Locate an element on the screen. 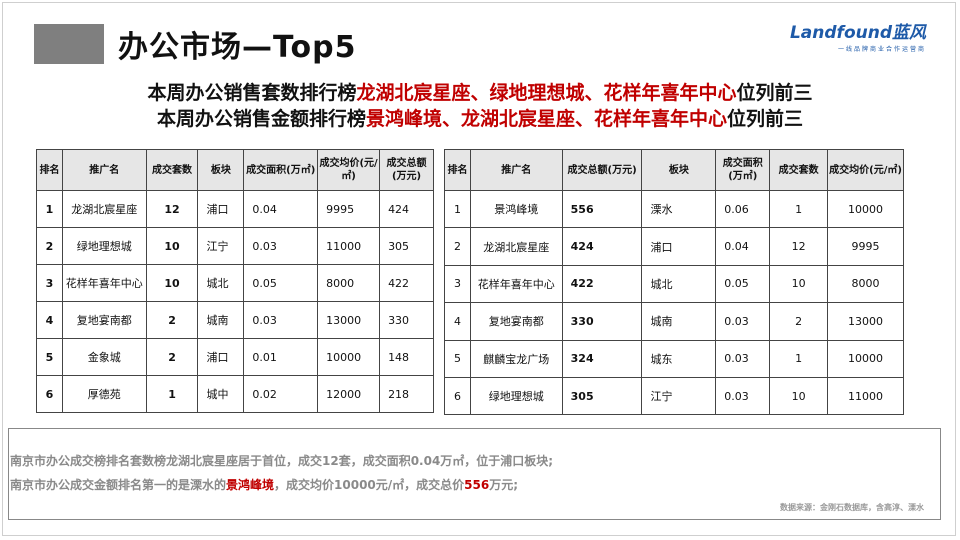 Image resolution: width=960 pixels, height=540 pixels. table-row: 4 复地宴南都 330 城南 0.03 2 13000 is located at coordinates (674, 321).